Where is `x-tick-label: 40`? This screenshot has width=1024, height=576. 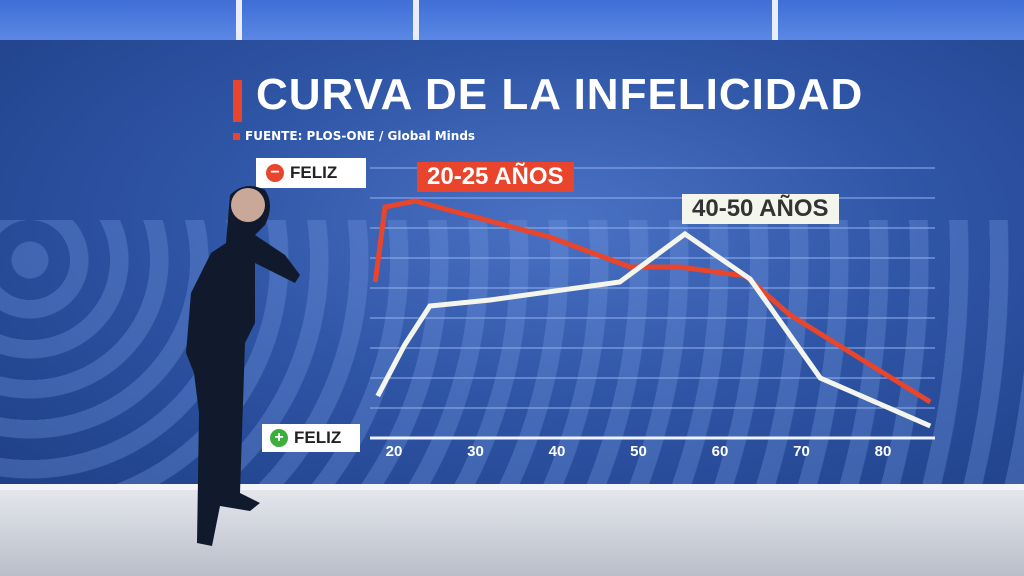 x-tick-label: 40 is located at coordinates (557, 451).